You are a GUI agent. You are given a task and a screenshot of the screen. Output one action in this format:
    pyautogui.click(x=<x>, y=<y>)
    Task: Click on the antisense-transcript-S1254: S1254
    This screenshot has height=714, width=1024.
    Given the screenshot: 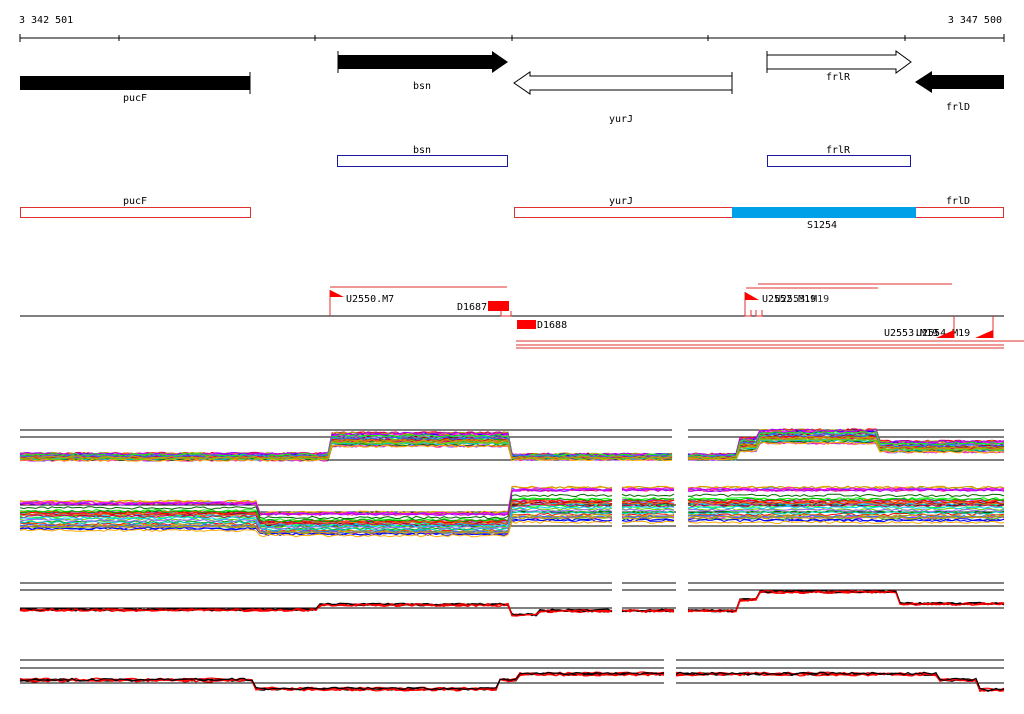 What is the action you would take?
    pyautogui.click(x=824, y=219)
    